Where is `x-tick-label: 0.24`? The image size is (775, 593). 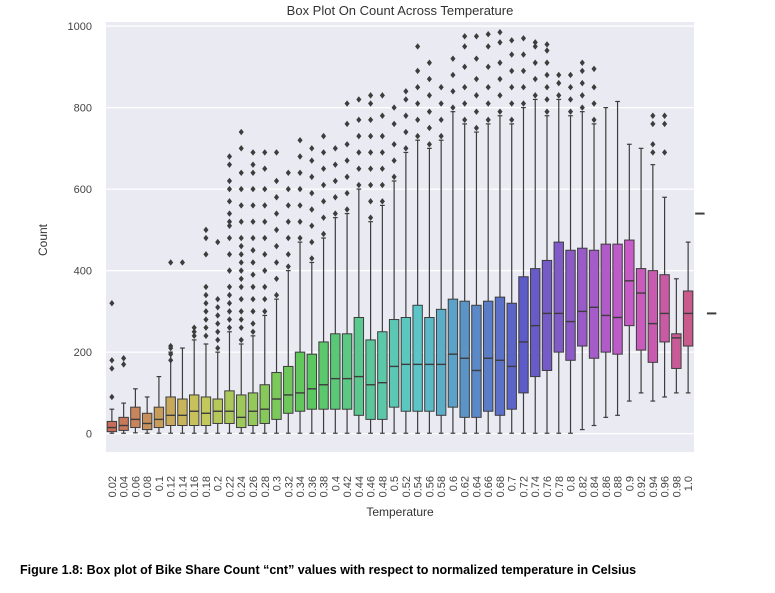
x-tick-label: 0.24 is located at coordinates (242, 486).